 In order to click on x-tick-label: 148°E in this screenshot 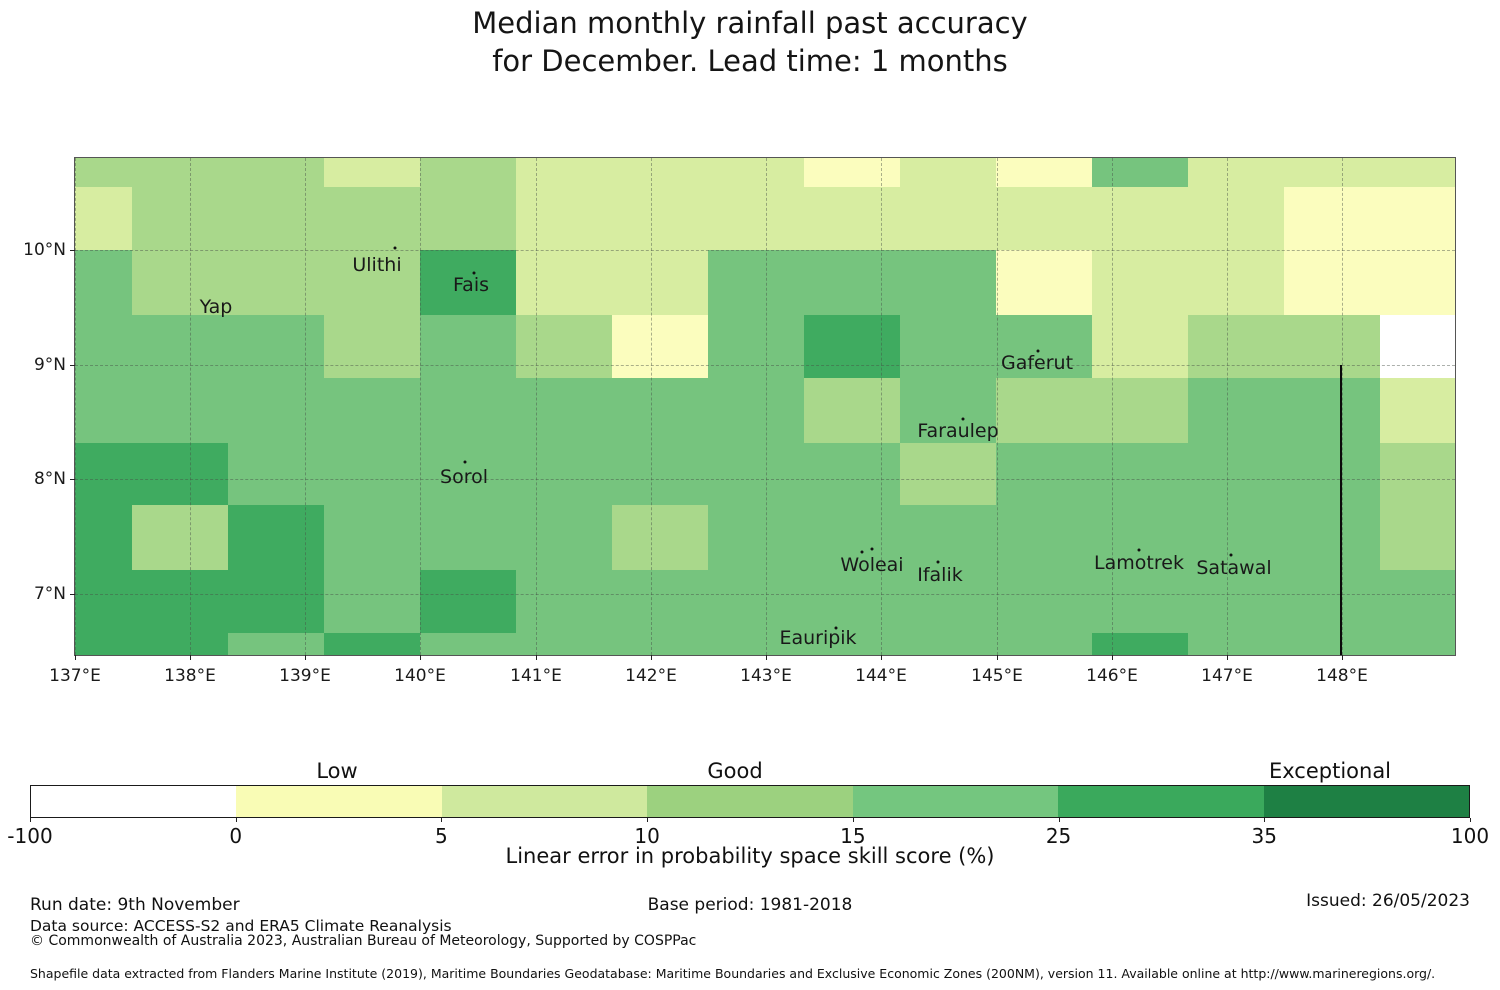, I will do `click(1342, 676)`.